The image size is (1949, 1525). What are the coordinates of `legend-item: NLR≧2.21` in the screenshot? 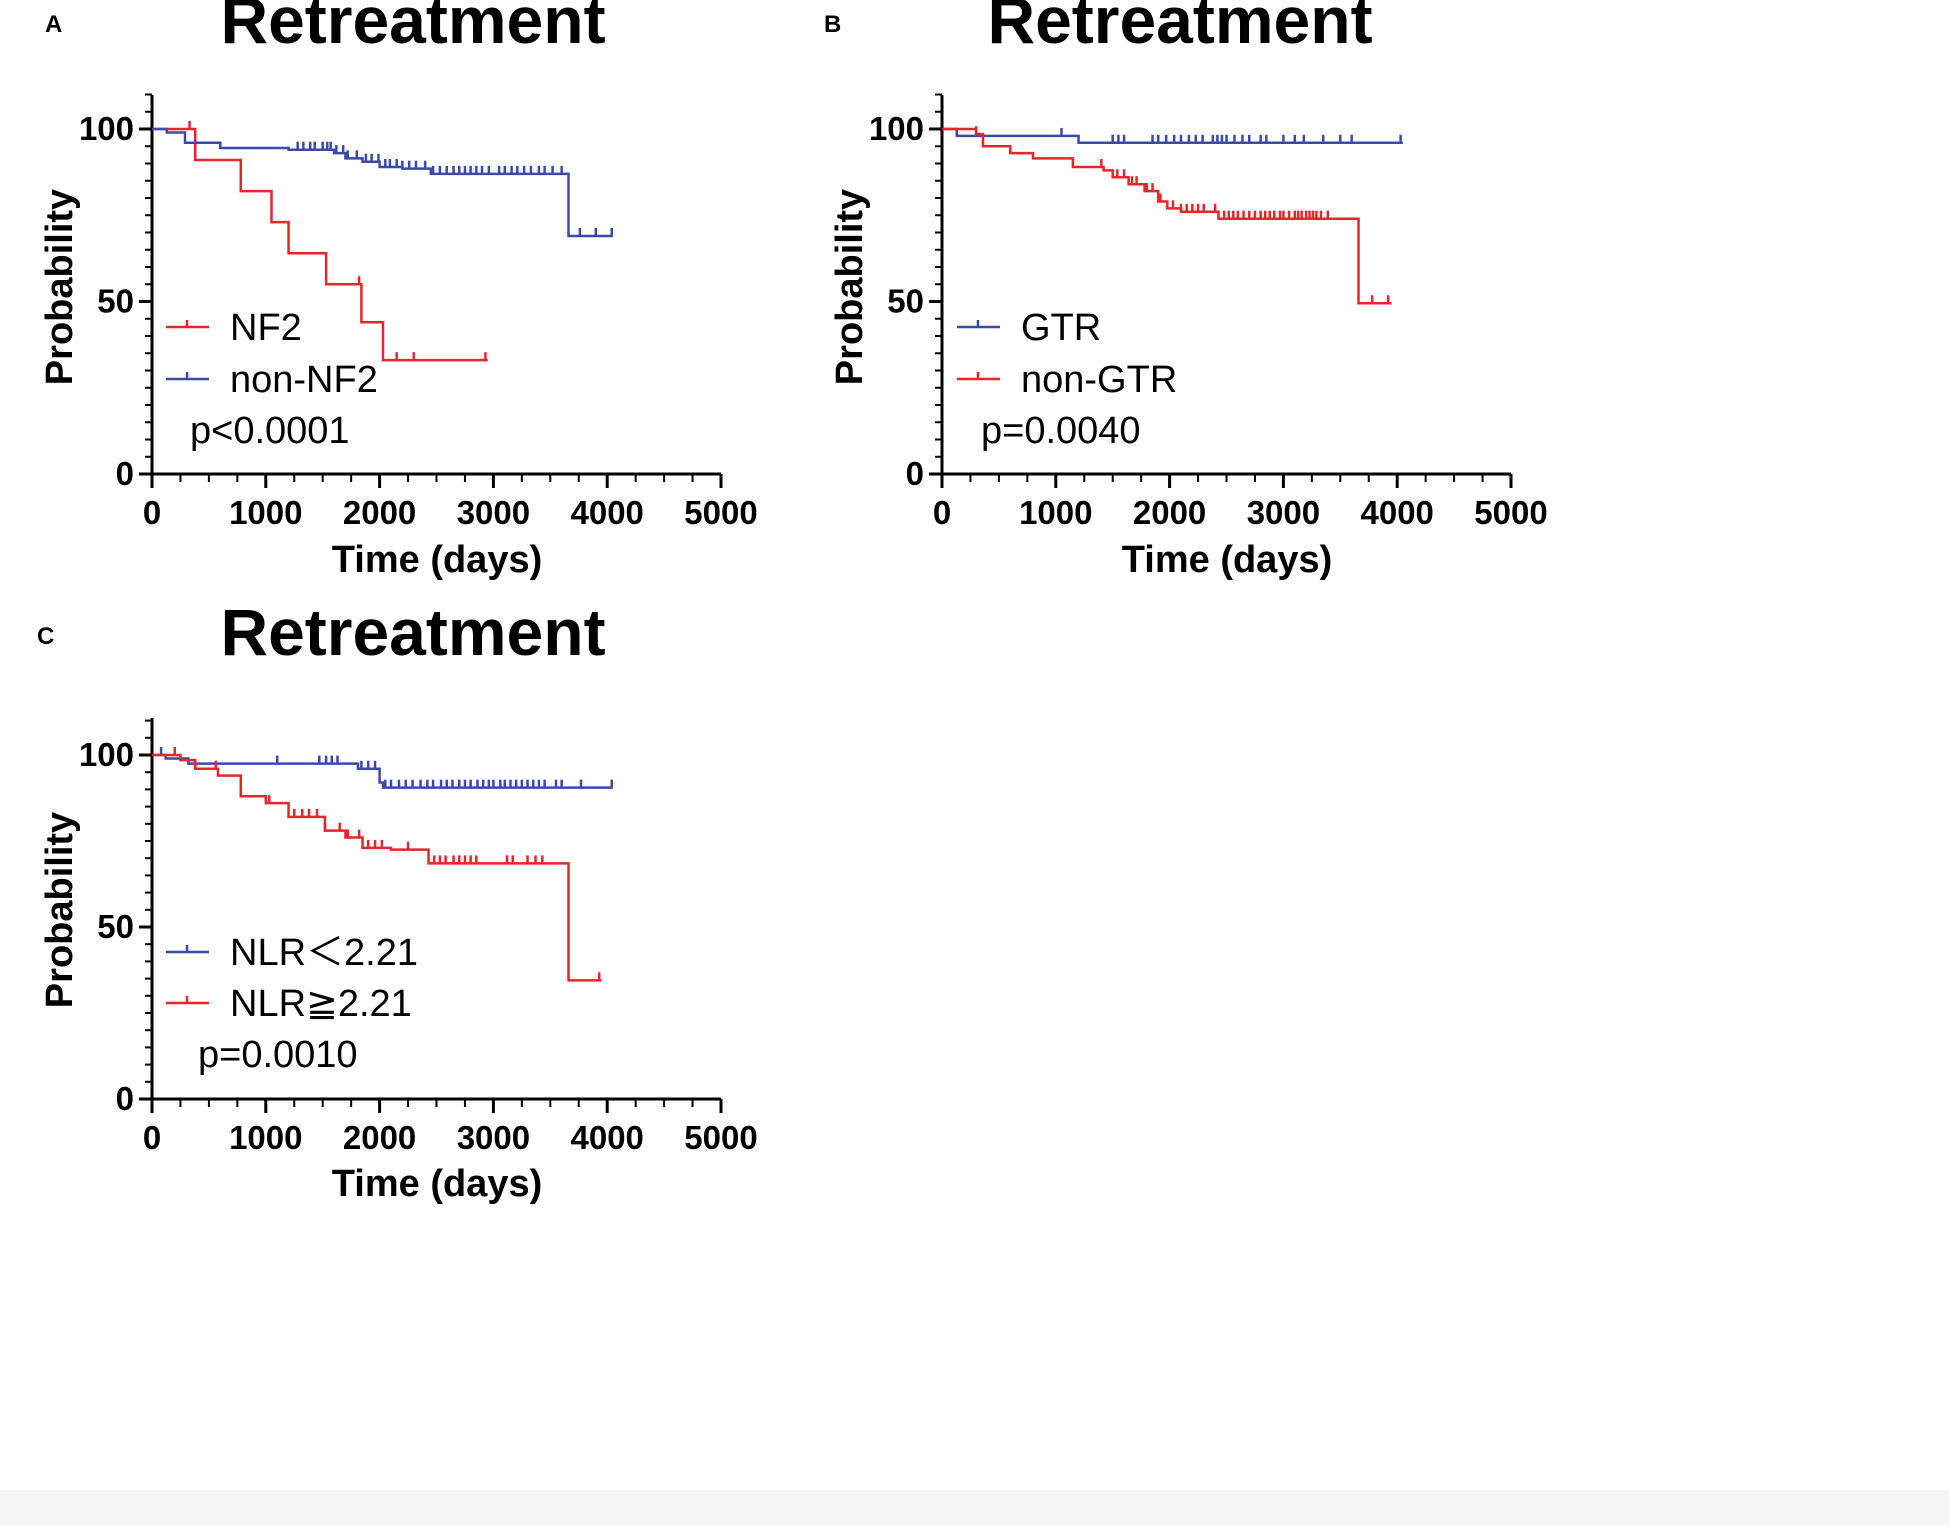 It's located at (289, 1004).